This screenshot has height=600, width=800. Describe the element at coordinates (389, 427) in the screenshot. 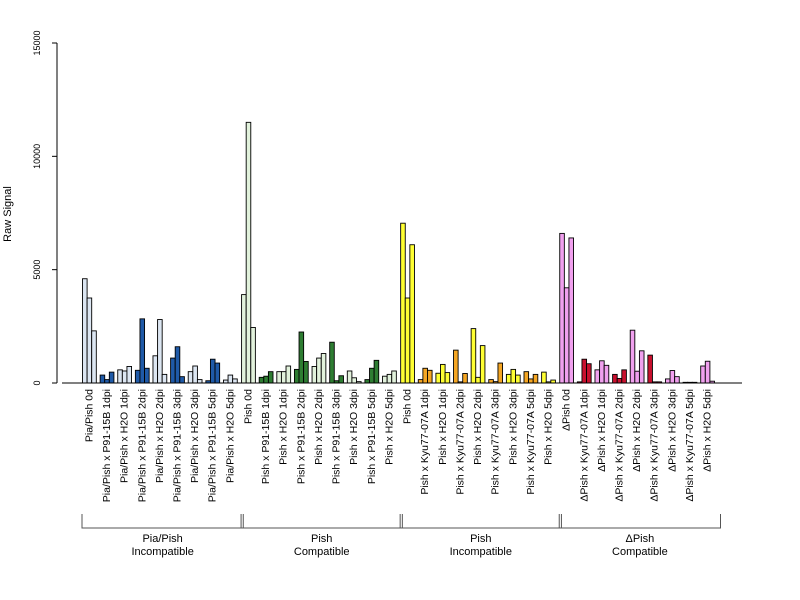

I see `x-tick-label: Pish x H2O 5dpi` at that location.